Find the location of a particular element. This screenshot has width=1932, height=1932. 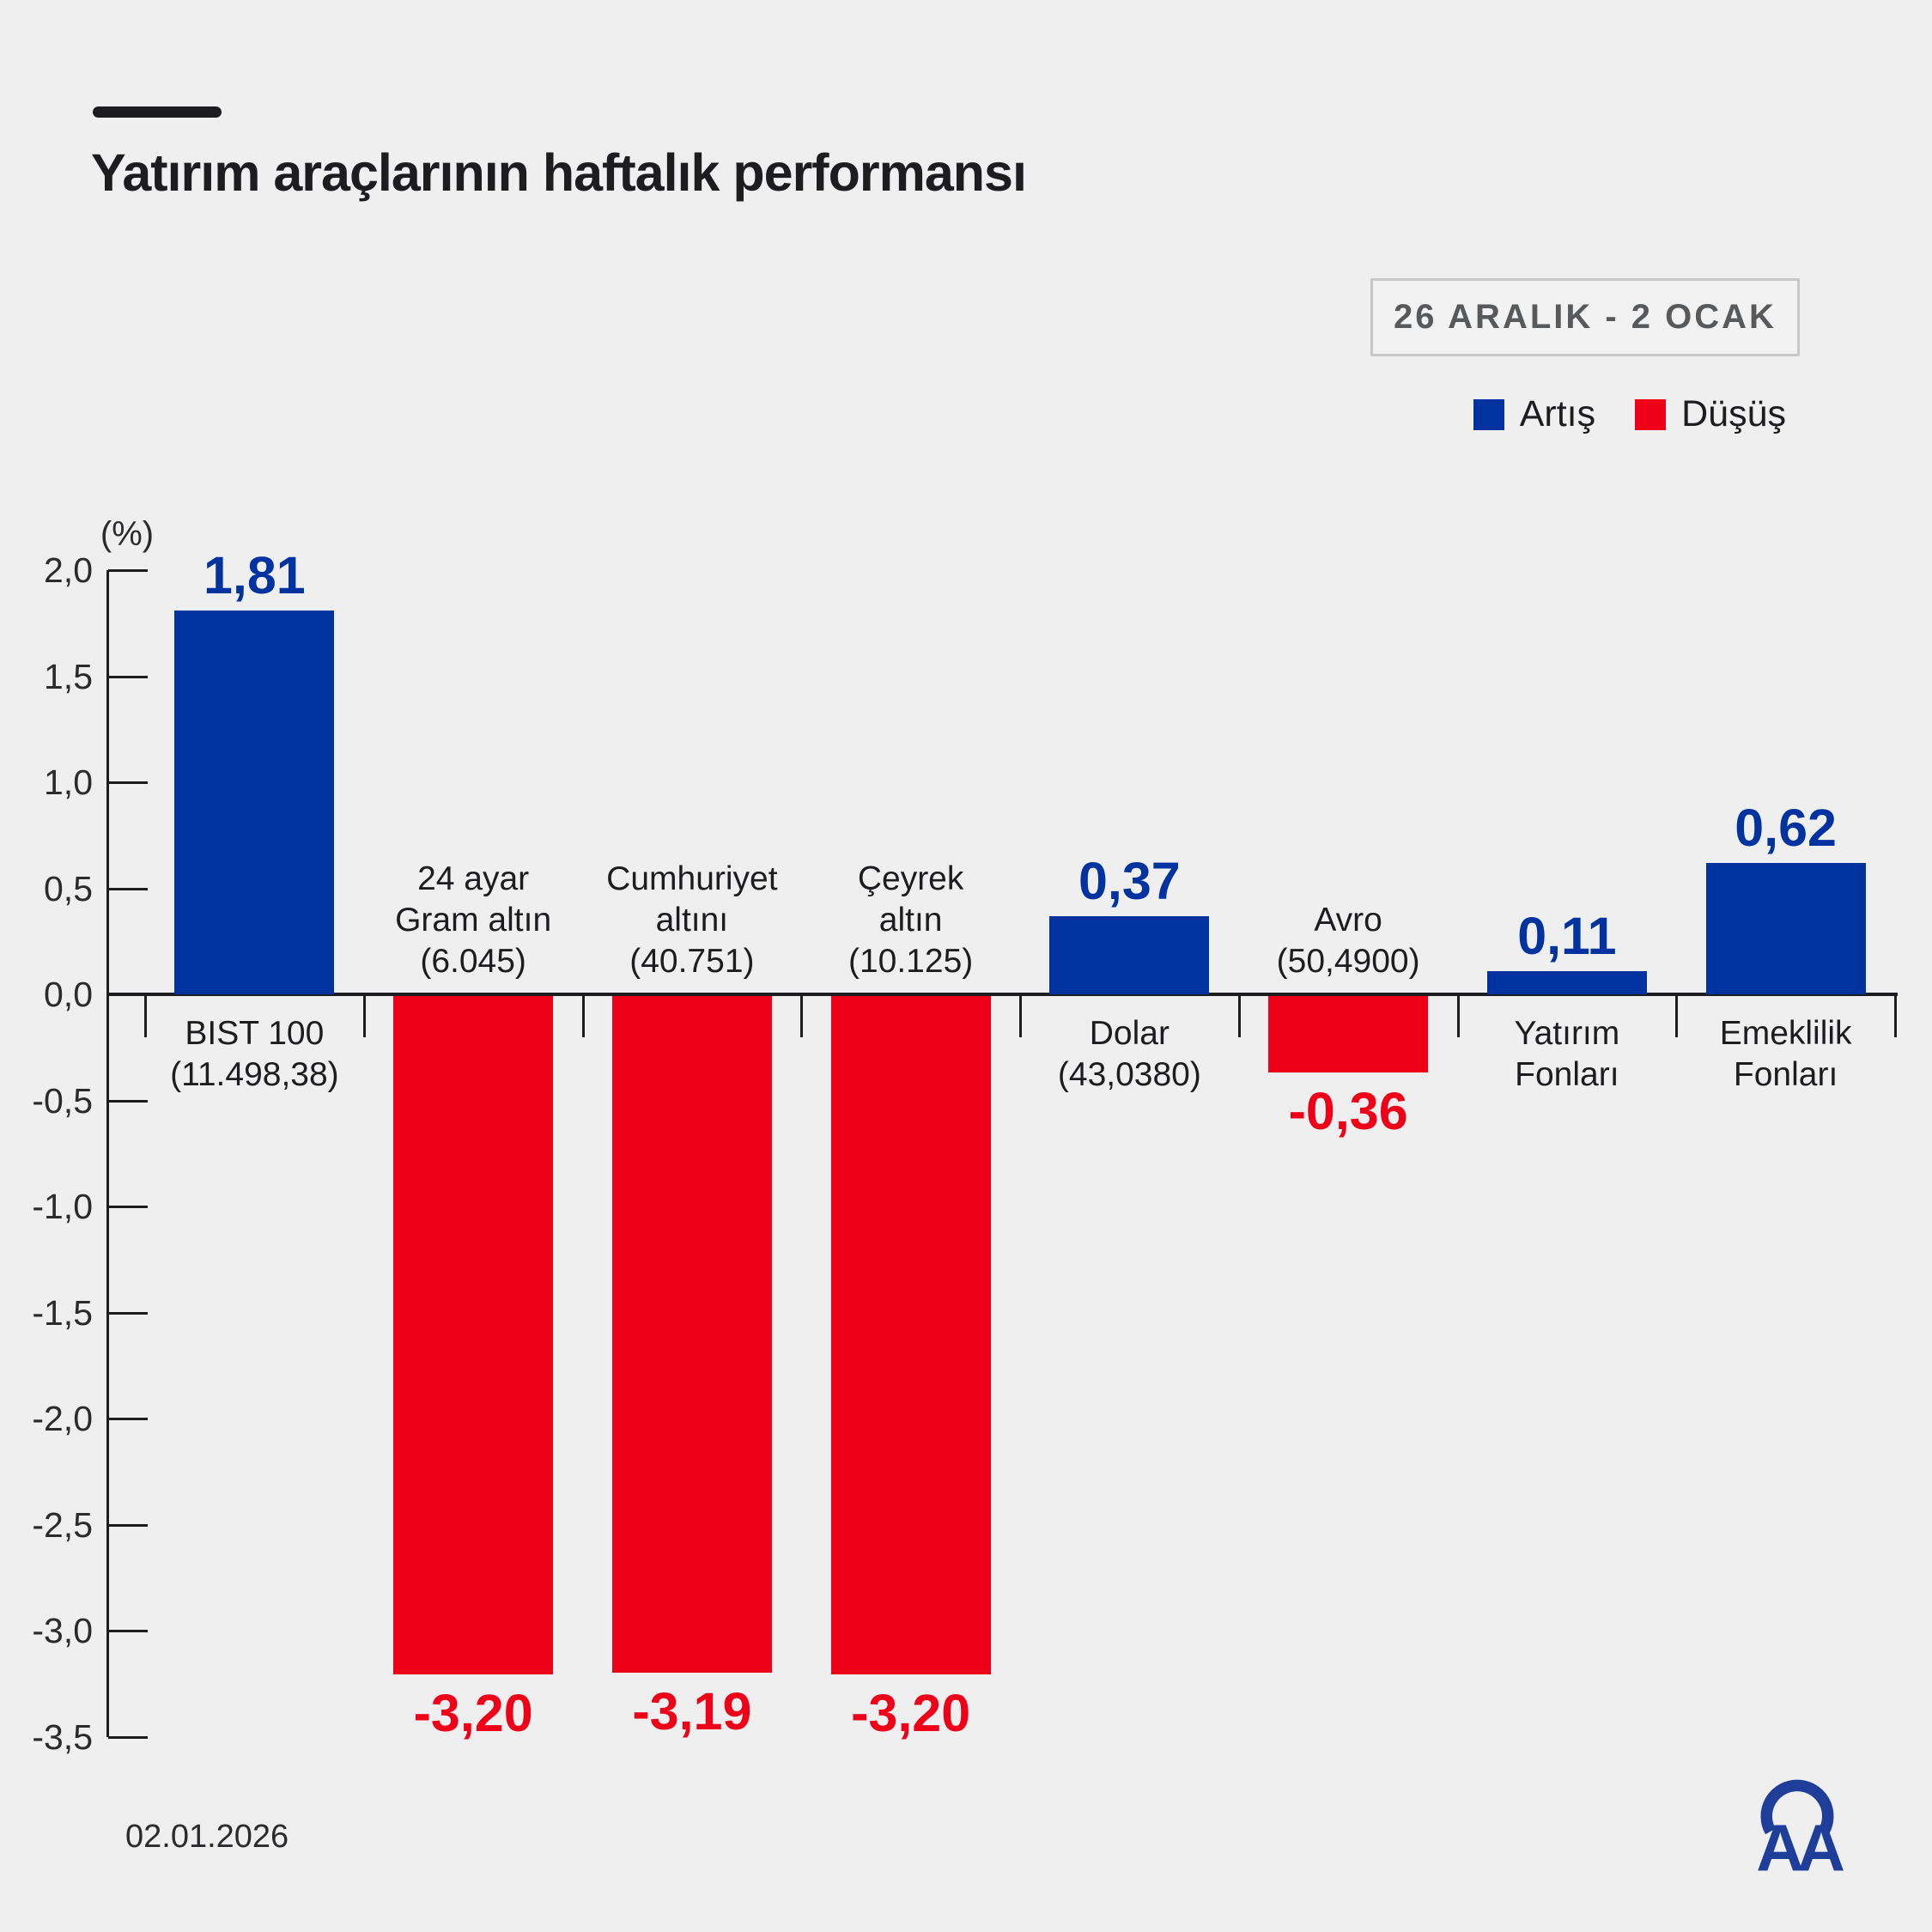

title-accent-dash is located at coordinates (158, 112).